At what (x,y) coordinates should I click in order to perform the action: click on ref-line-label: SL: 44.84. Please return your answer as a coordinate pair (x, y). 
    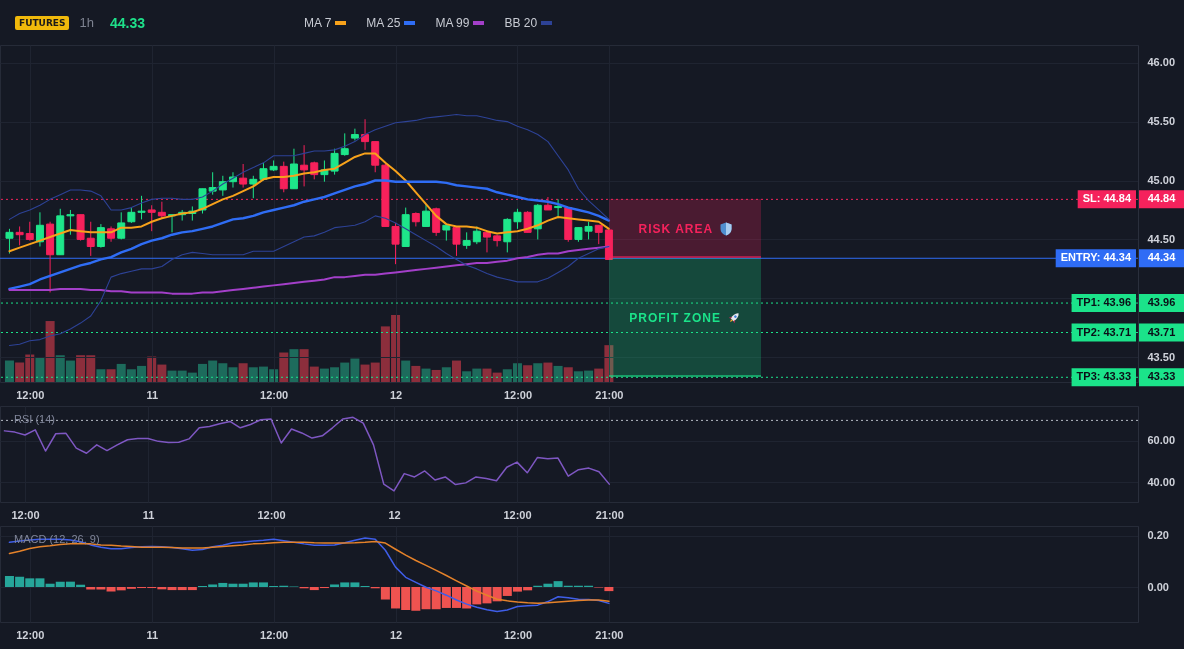
    Looking at the image, I should click on (1107, 198).